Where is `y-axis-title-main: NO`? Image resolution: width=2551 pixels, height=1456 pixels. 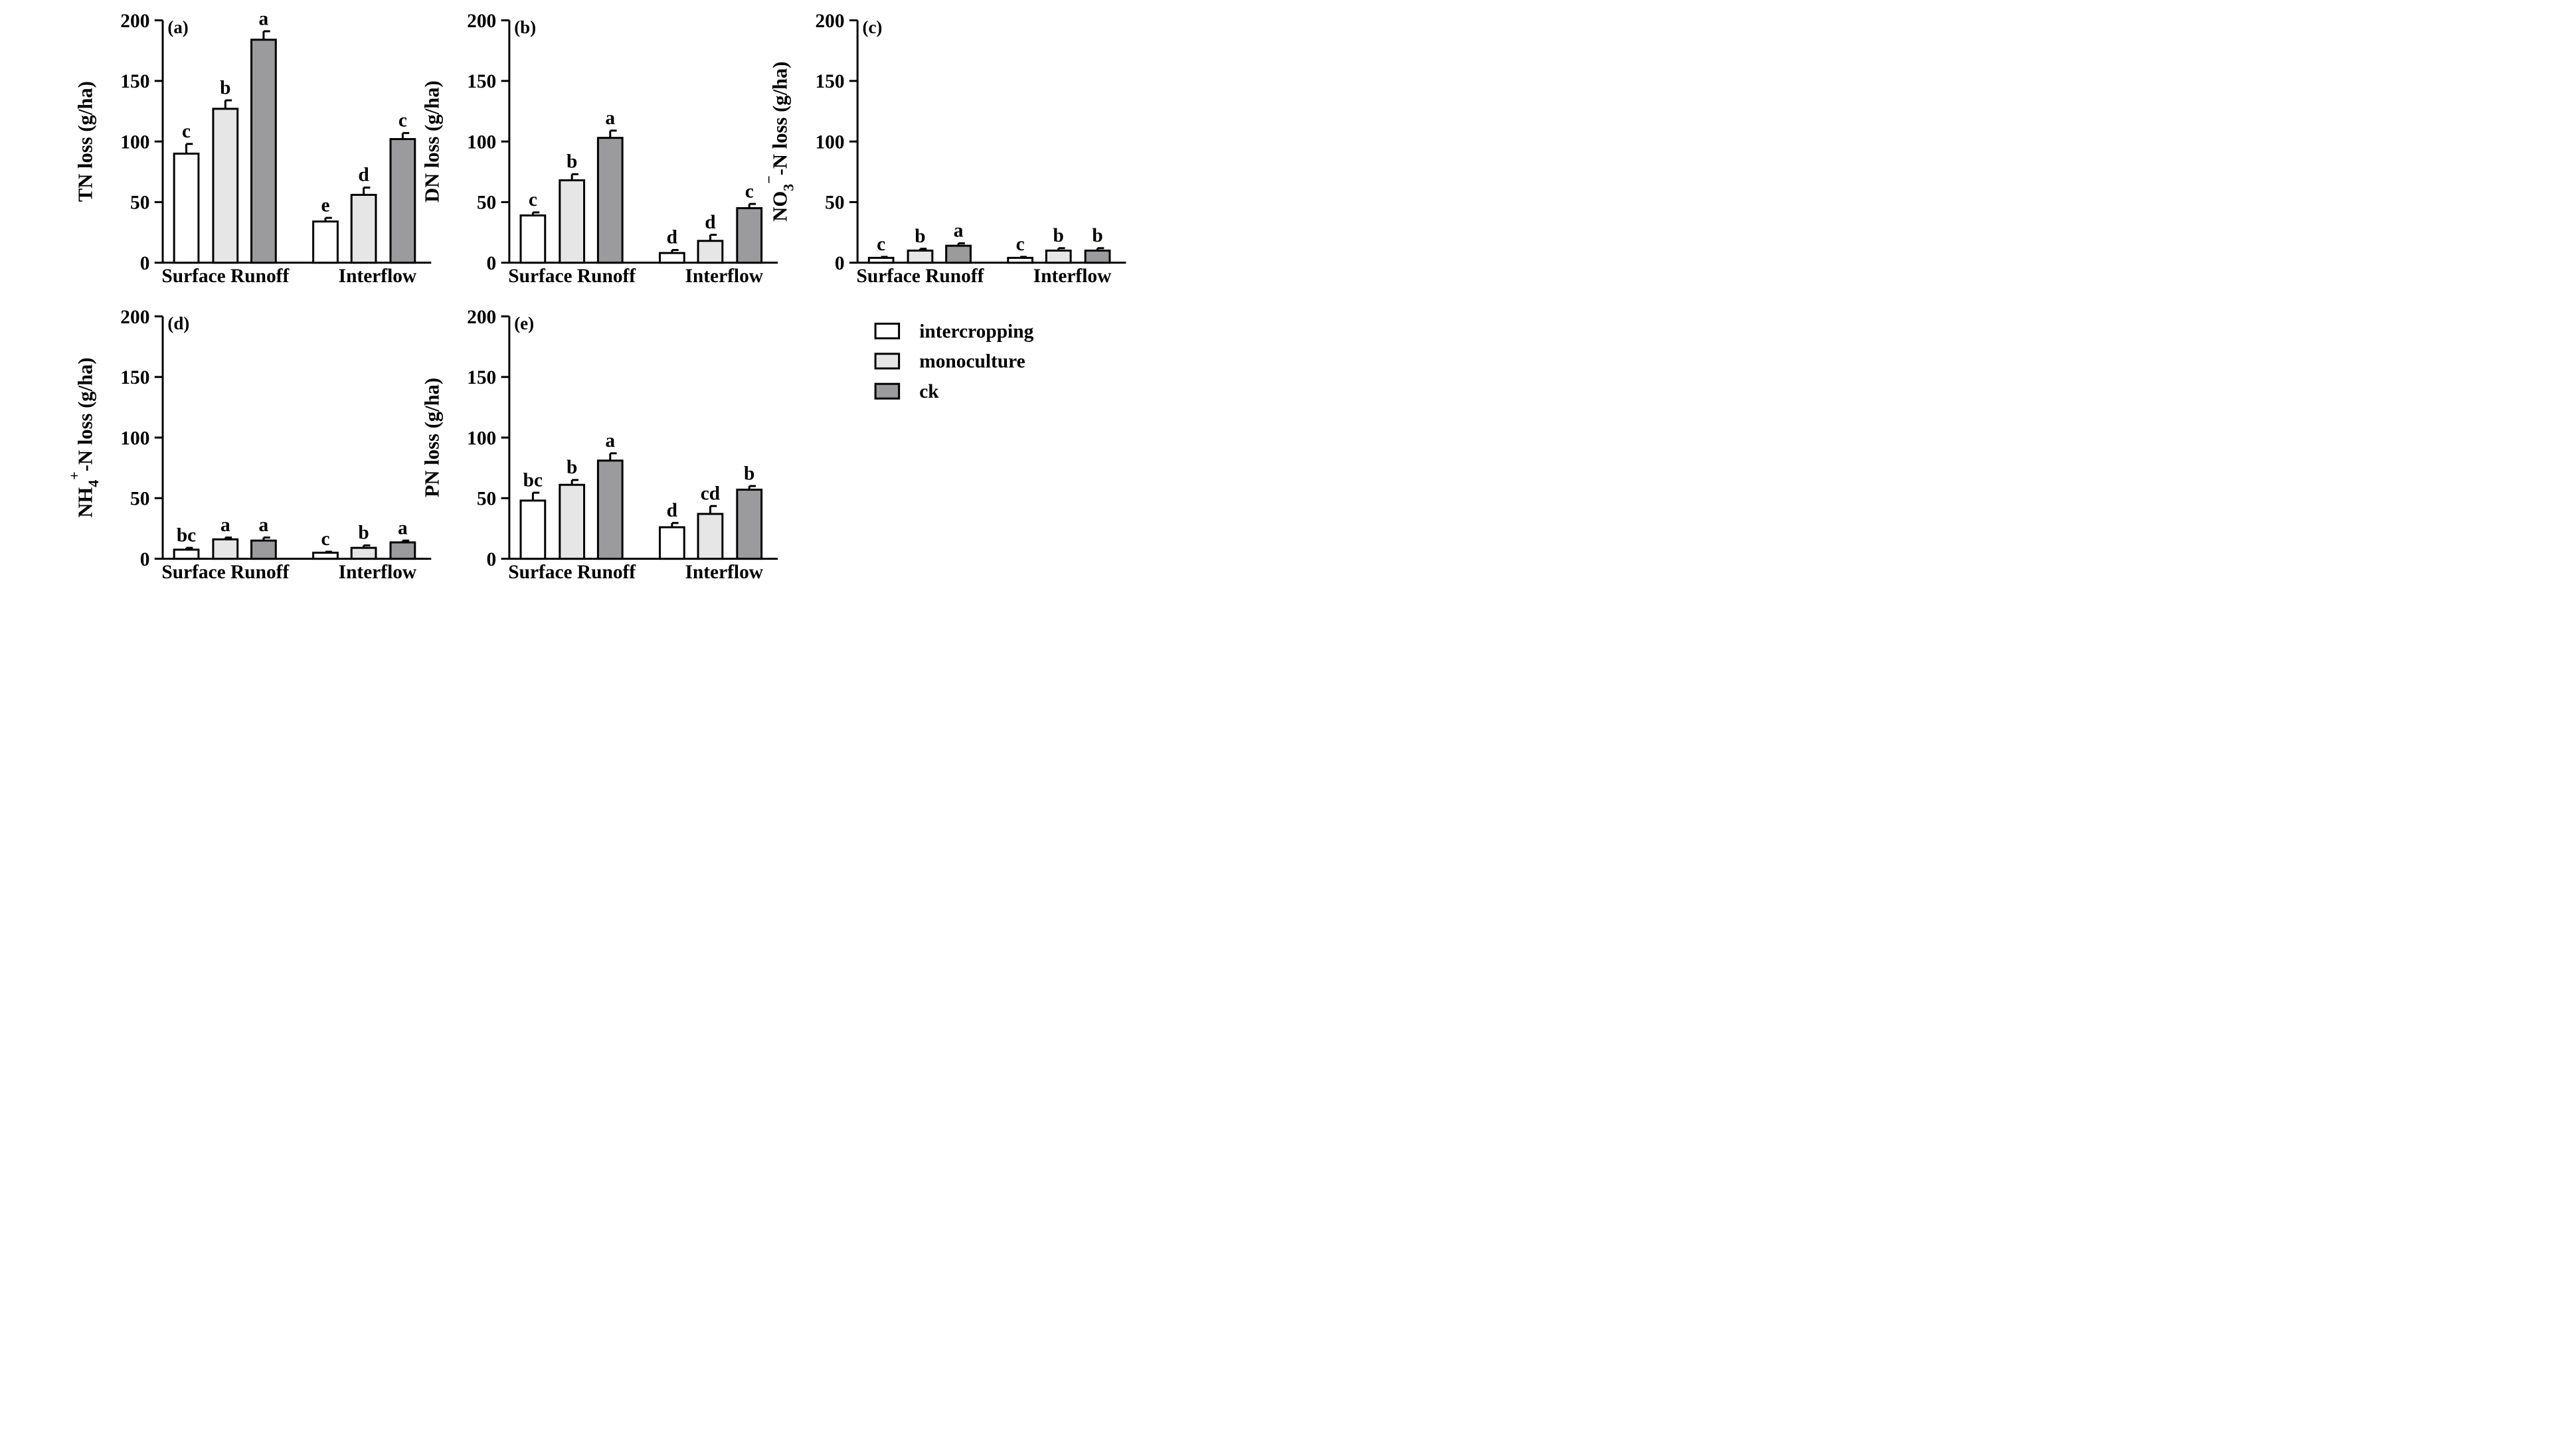
y-axis-title-main: NO is located at coordinates (780, 206).